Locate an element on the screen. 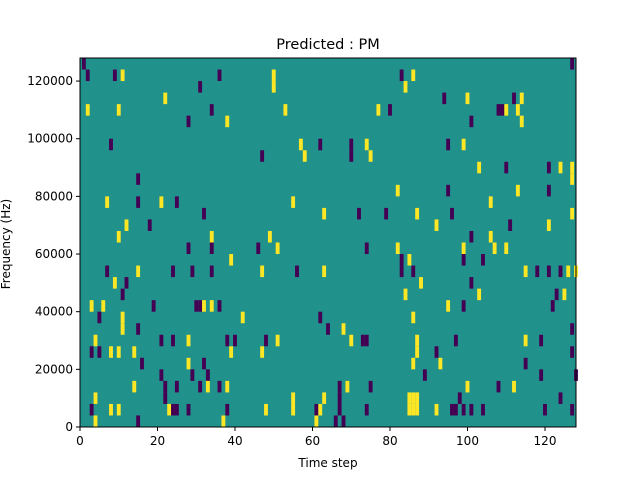 The image size is (640, 484). y-tick-label: 100000 is located at coordinates (50, 139).